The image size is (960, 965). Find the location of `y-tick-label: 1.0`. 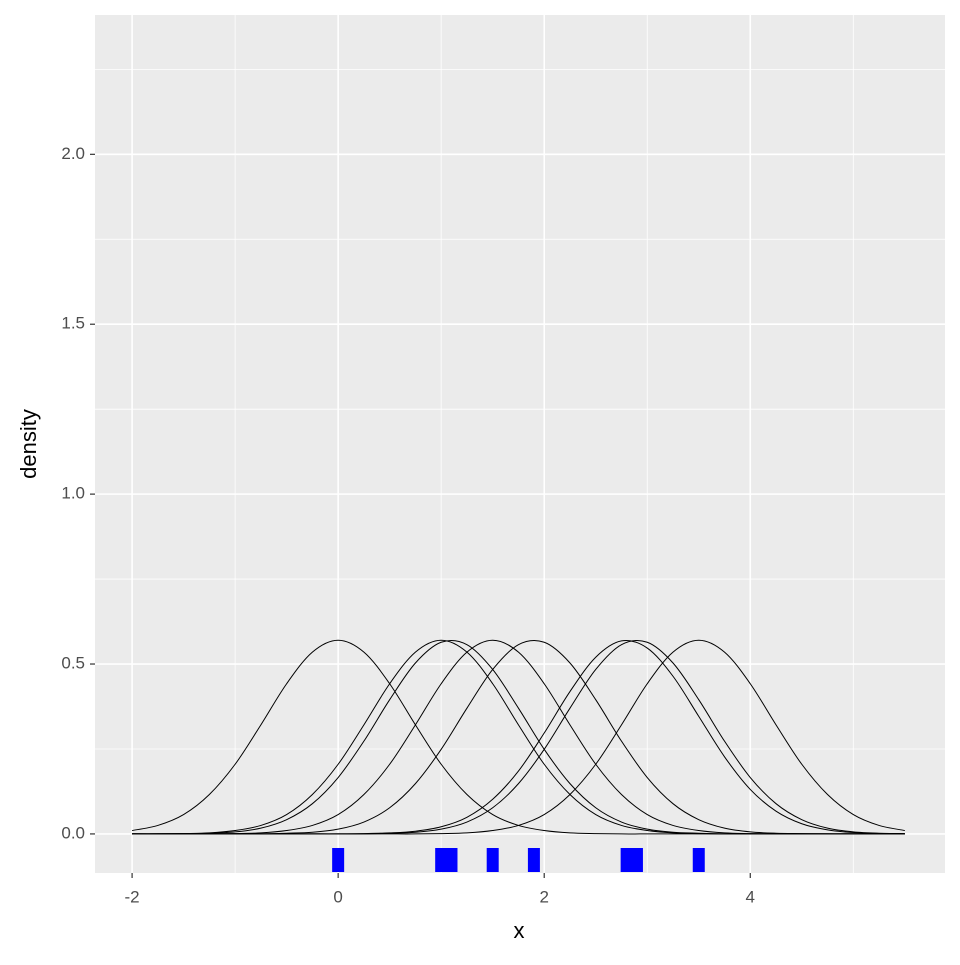

y-tick-label: 1.0 is located at coordinates (73, 493).